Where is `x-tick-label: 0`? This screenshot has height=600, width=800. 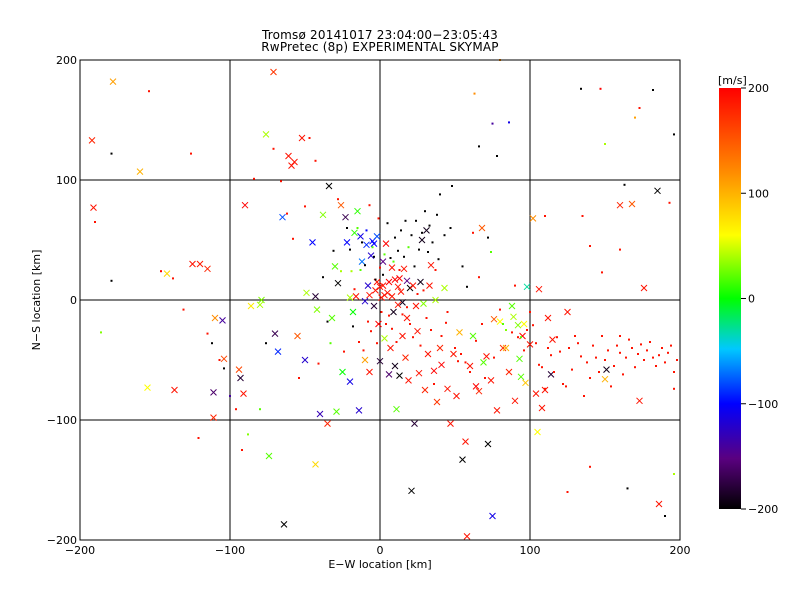
x-tick-label: 0 is located at coordinates (380, 550).